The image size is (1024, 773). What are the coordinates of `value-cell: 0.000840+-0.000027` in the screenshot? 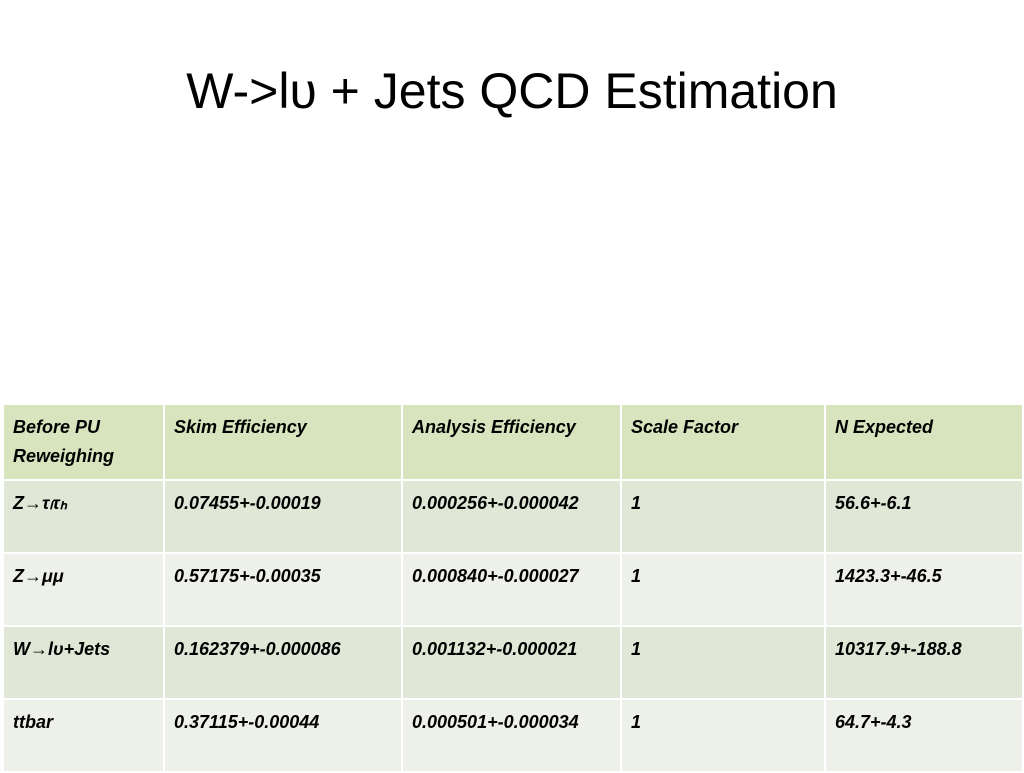 It's located at (511, 589).